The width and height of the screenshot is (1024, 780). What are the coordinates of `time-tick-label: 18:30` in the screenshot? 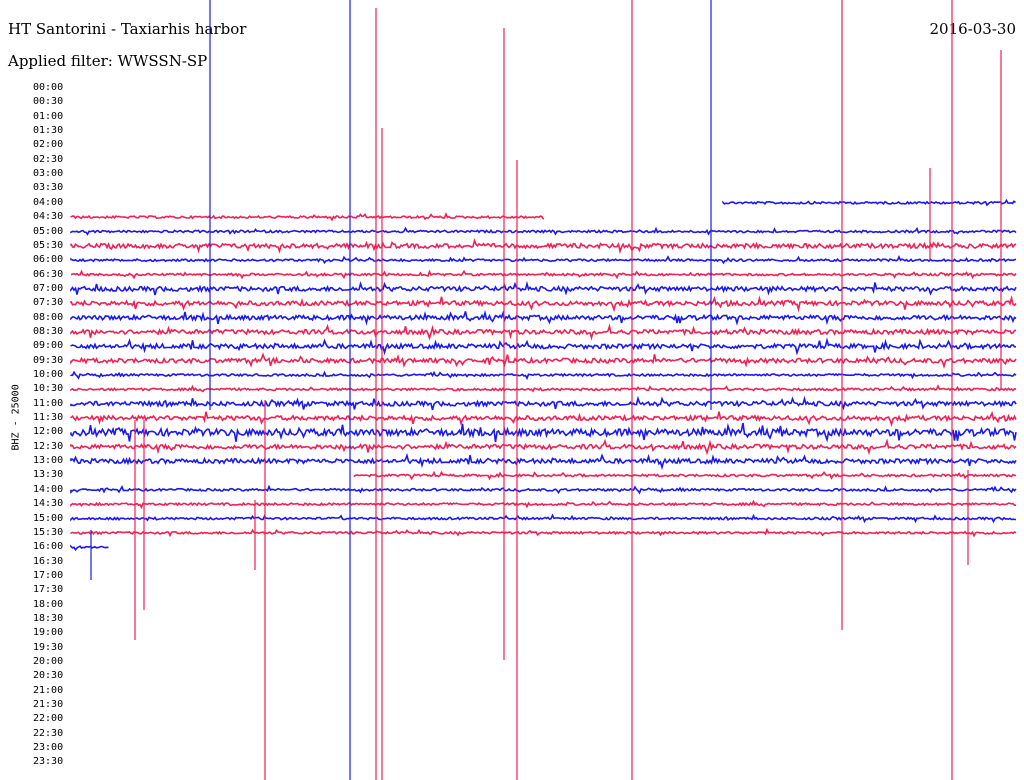 It's located at (48, 618).